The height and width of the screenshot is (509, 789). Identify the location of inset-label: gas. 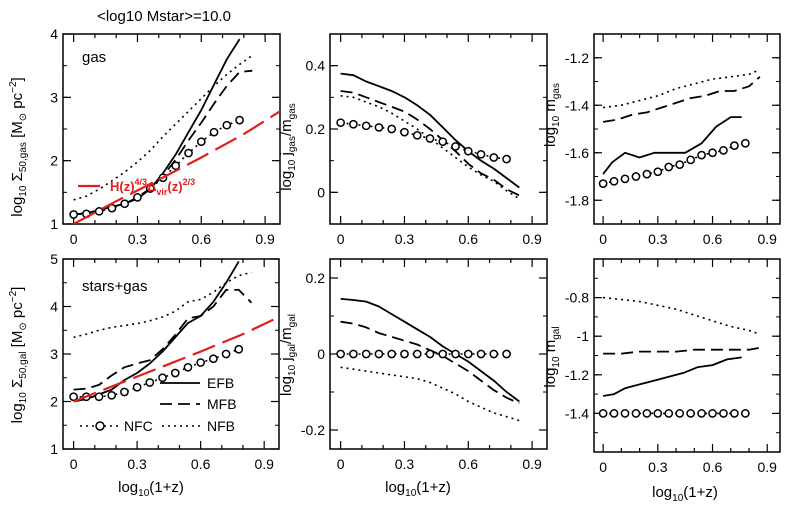
(94, 57).